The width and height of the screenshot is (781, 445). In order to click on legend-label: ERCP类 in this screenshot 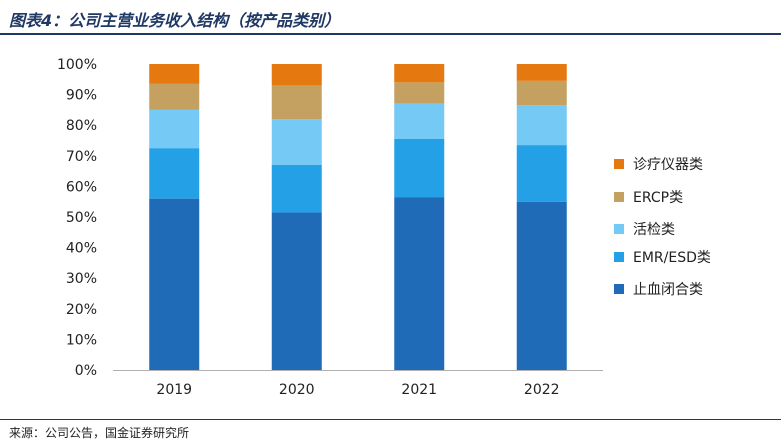, I will do `click(658, 198)`.